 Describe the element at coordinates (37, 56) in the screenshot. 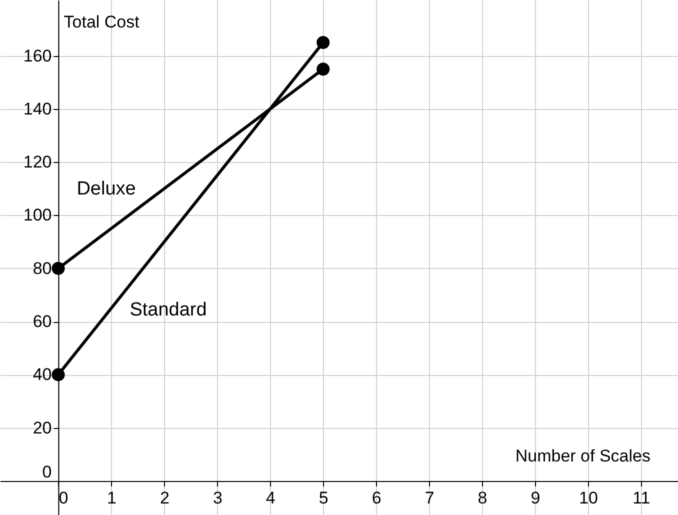

I see `y-tick-label: 160` at that location.